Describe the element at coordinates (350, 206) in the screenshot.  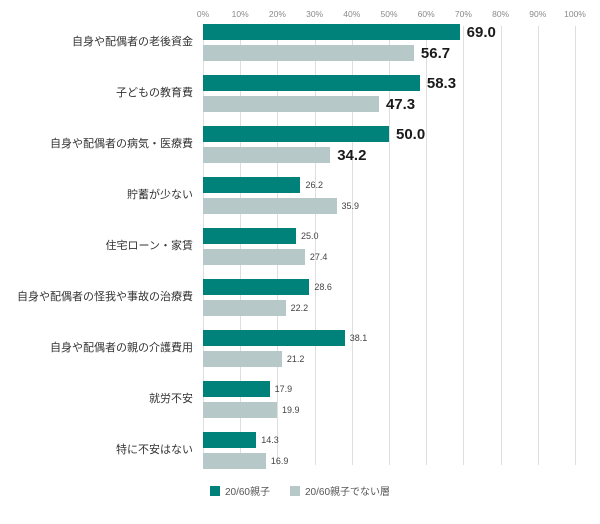
I see `value-label: 35.9` at that location.